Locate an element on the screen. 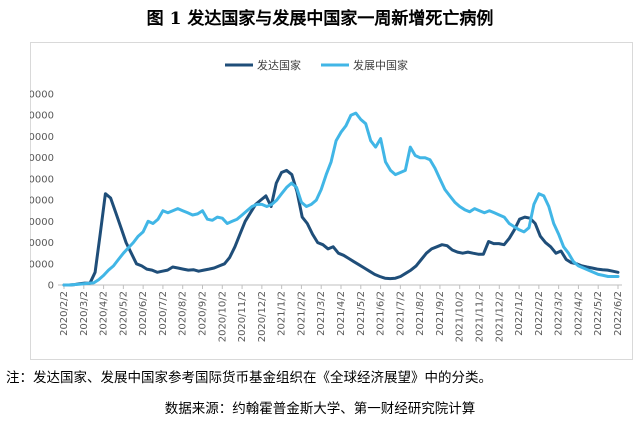  x-tick-label: 2021/4/2 is located at coordinates (341, 313).